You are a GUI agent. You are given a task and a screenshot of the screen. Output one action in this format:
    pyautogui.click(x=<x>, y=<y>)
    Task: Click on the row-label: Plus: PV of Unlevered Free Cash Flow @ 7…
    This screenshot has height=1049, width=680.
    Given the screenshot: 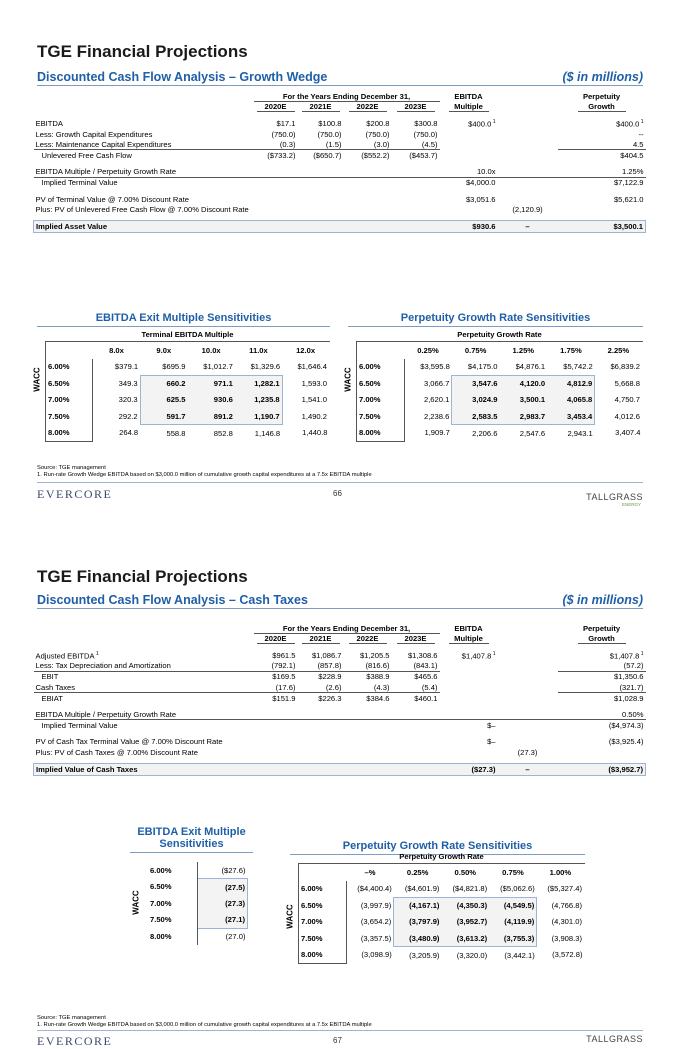 What is the action you would take?
    pyautogui.click(x=142, y=210)
    